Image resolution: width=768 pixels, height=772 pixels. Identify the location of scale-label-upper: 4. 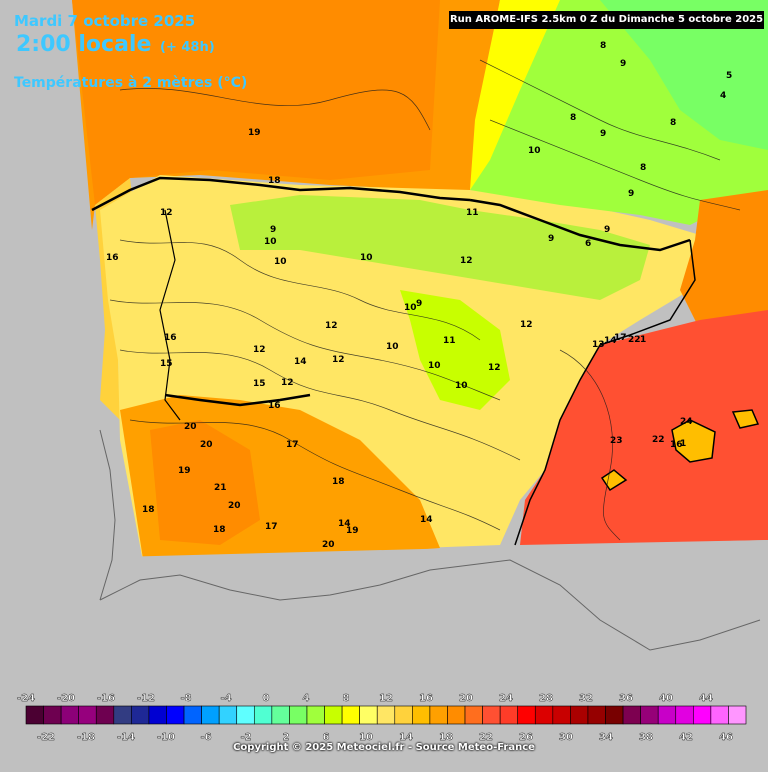
(306, 698).